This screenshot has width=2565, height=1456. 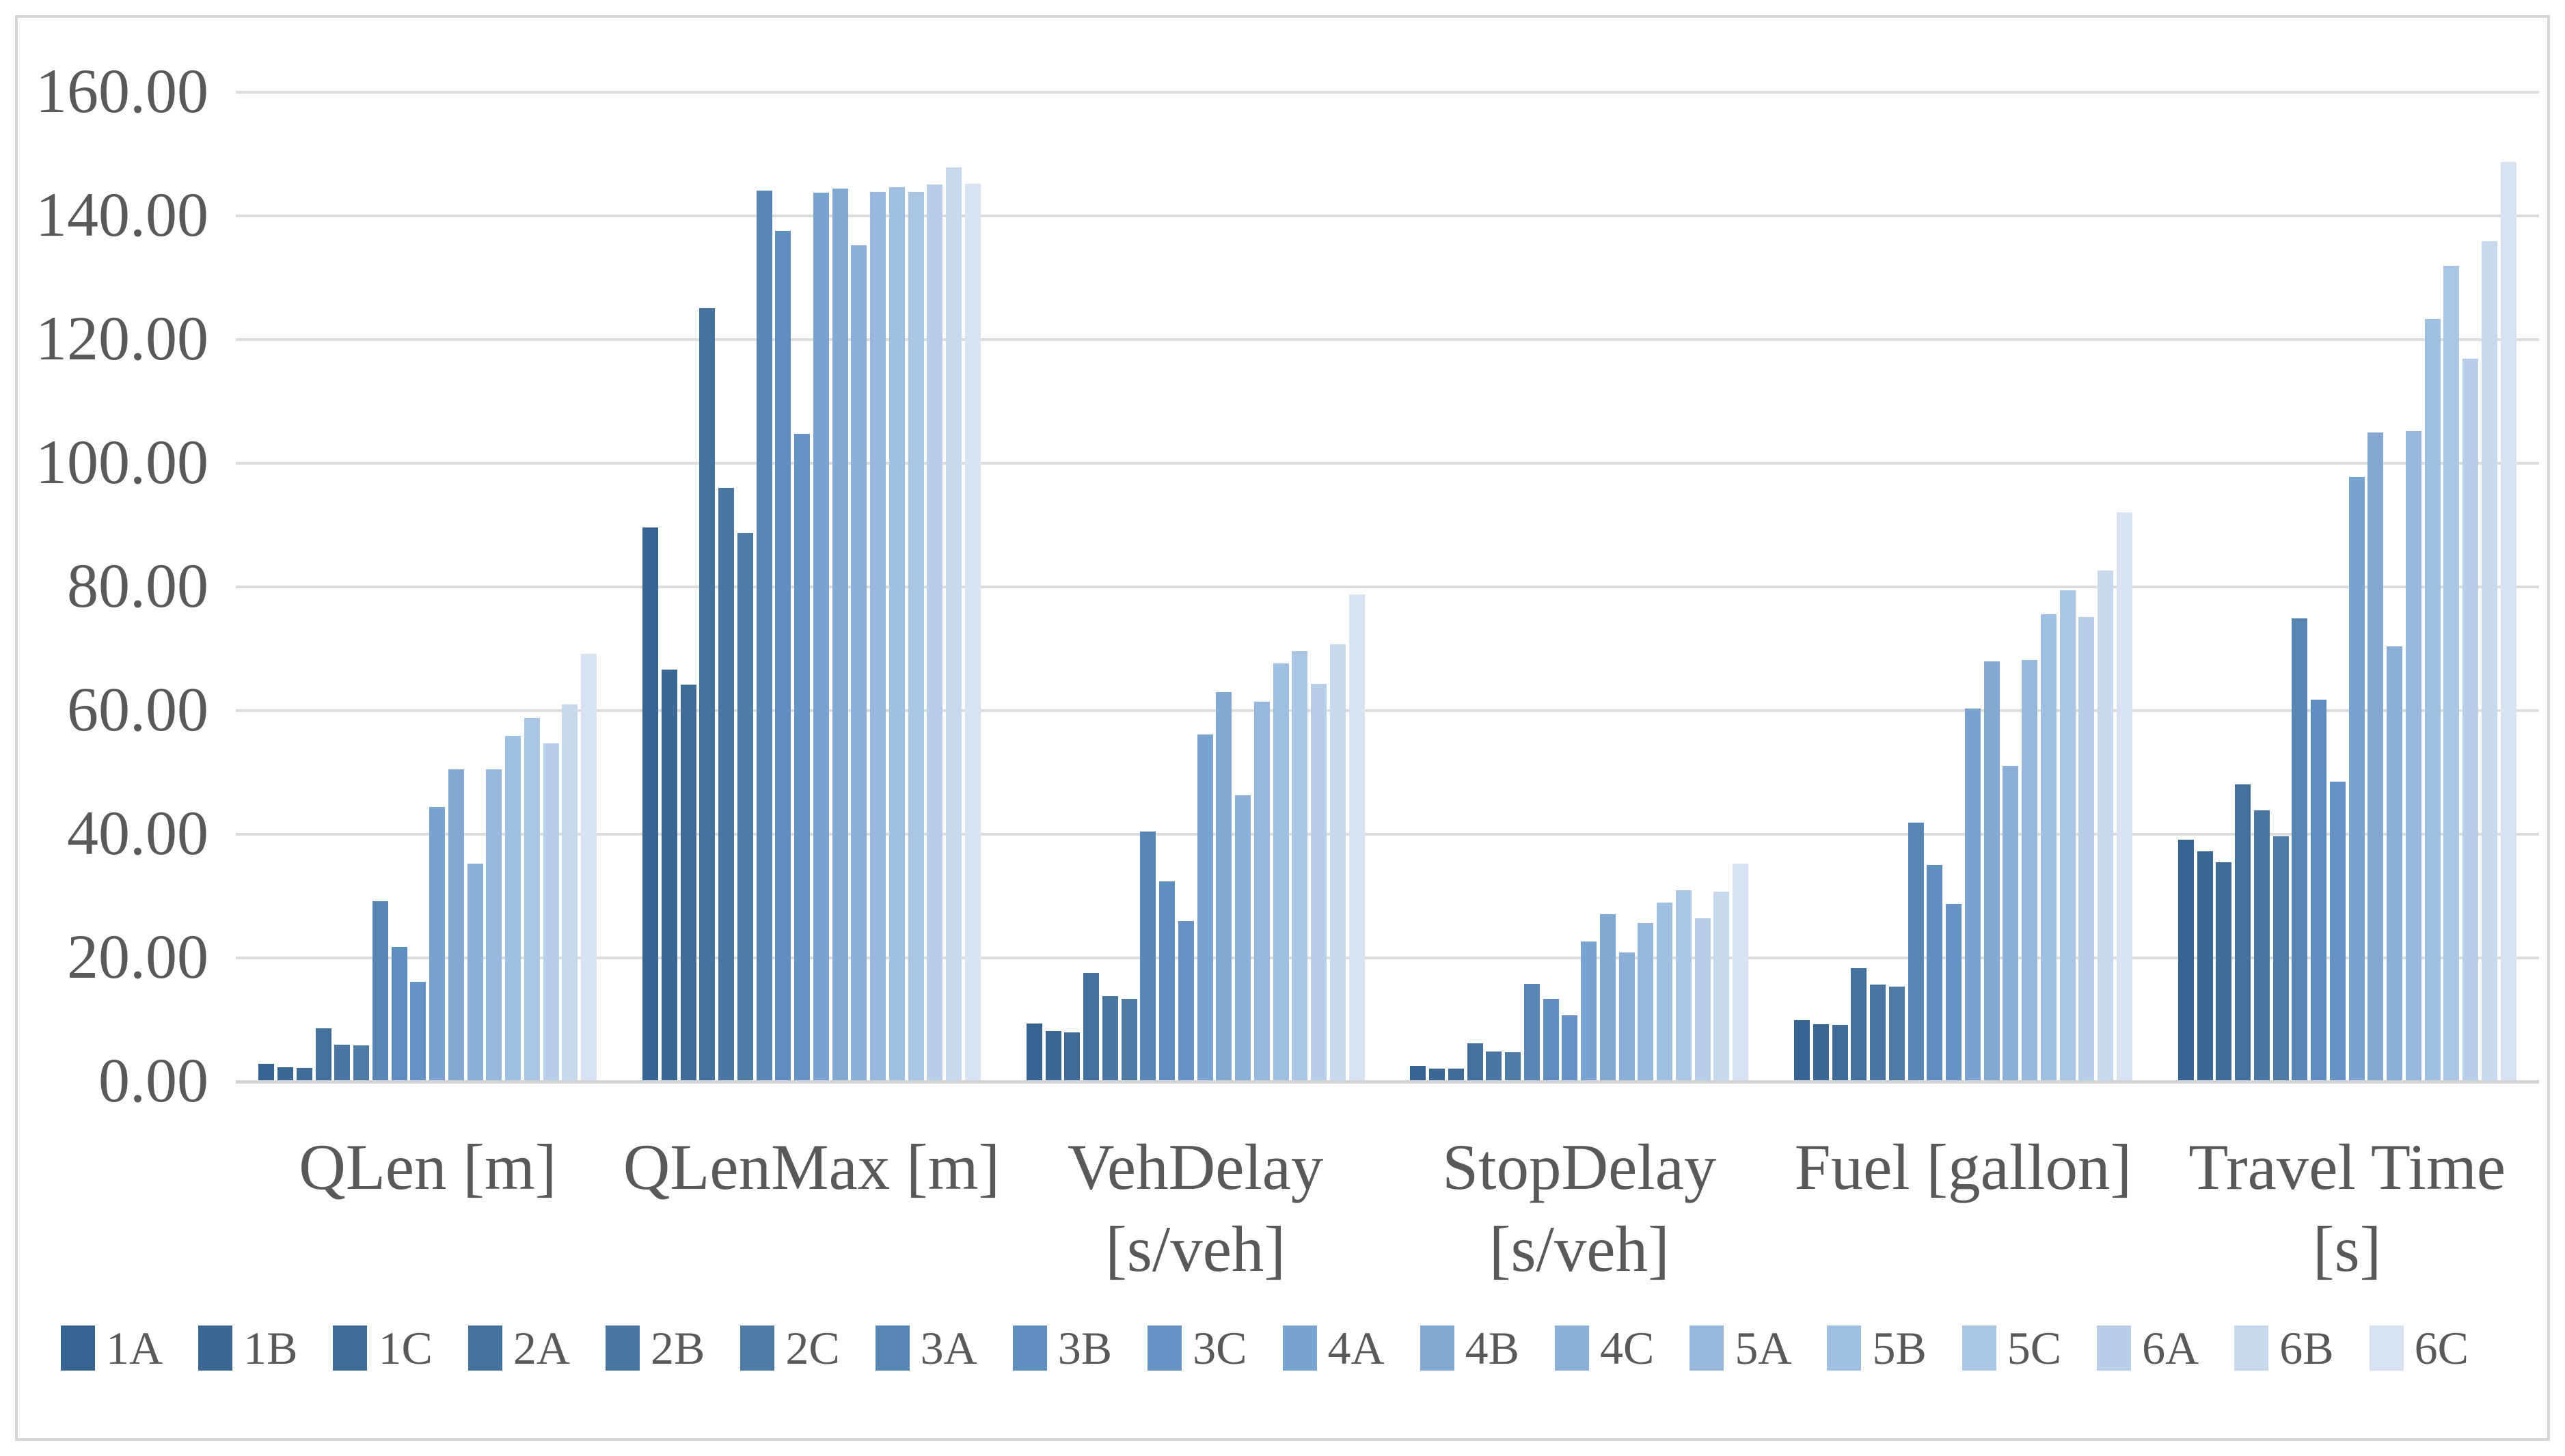 What do you see at coordinates (1356, 1348) in the screenshot?
I see `legend-label-4A: 4A` at bounding box center [1356, 1348].